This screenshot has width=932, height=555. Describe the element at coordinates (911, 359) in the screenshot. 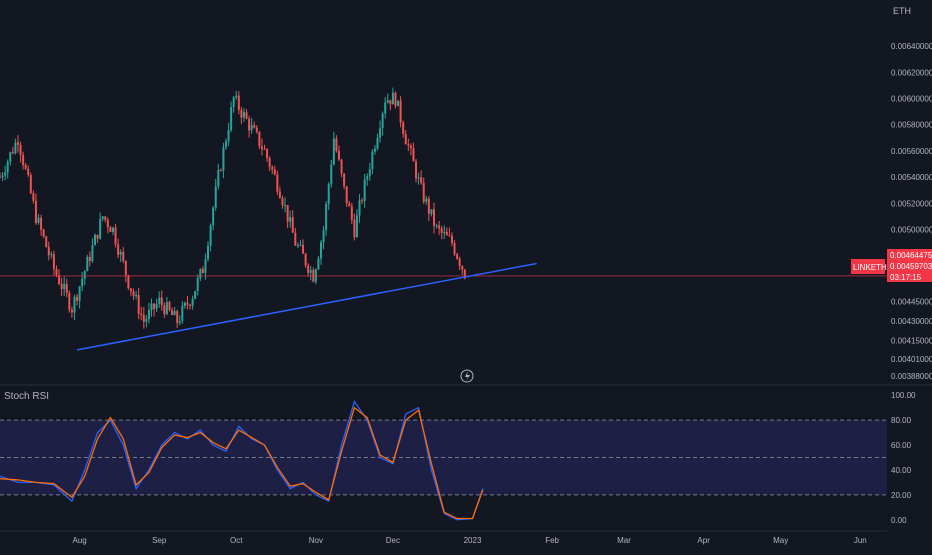

I see `price-tick-label: 0.00401000` at that location.